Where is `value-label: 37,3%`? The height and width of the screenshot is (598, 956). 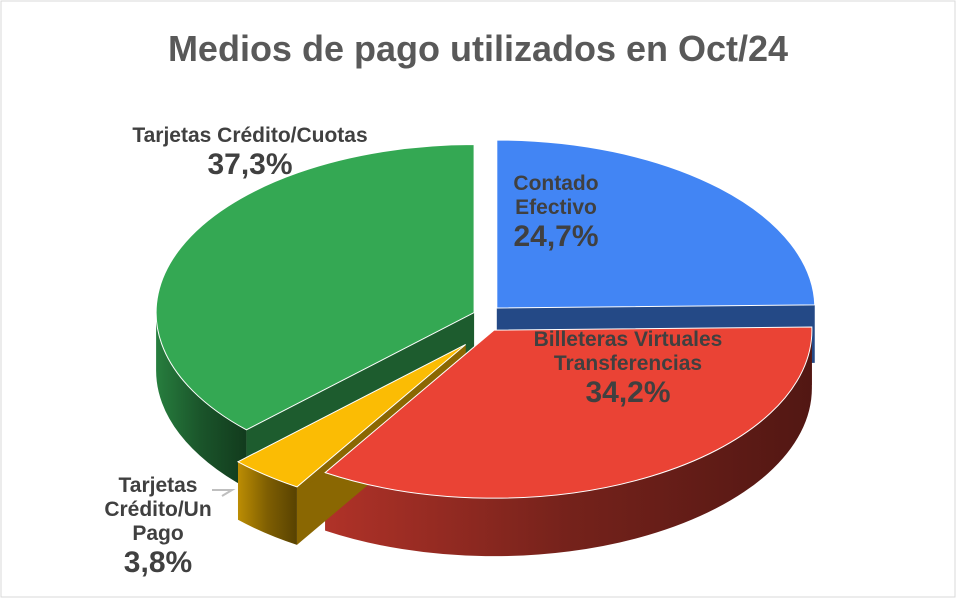
value-label: 37,3% is located at coordinates (250, 165).